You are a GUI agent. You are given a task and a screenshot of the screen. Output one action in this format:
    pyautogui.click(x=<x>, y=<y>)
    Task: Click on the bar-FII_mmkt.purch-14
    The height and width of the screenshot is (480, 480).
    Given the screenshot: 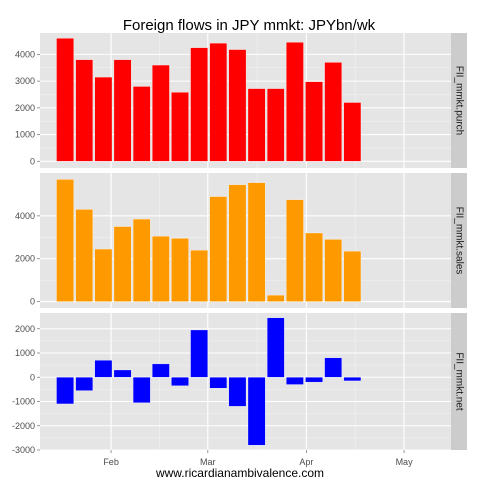 What is the action you would take?
    pyautogui.click(x=333, y=112)
    